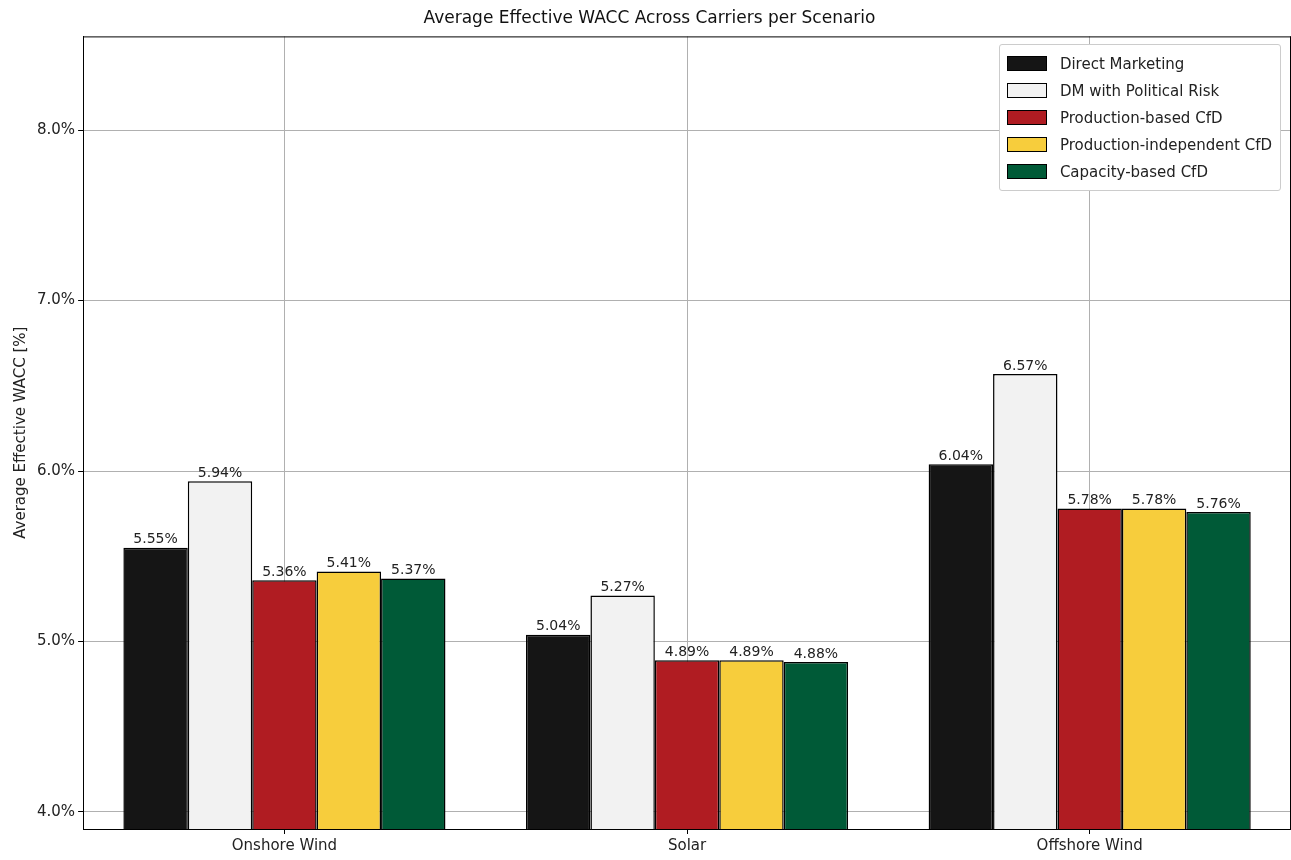 The image size is (1291, 860). I want to click on y-tick-label: 7.0%, so click(56, 299).